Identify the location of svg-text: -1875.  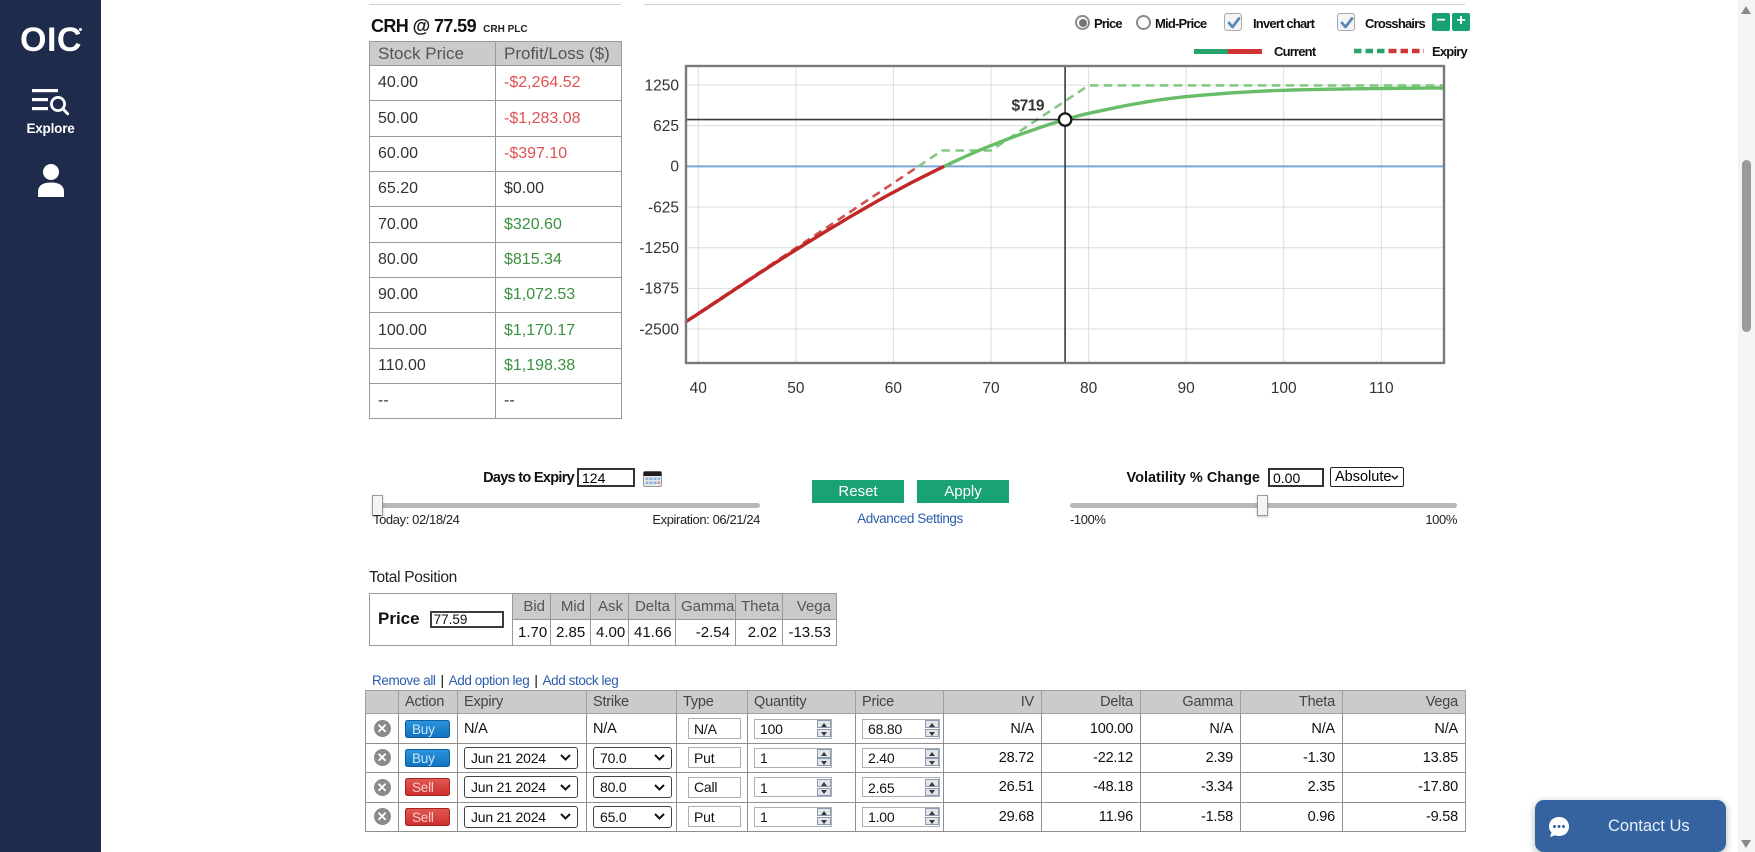
(659, 289).